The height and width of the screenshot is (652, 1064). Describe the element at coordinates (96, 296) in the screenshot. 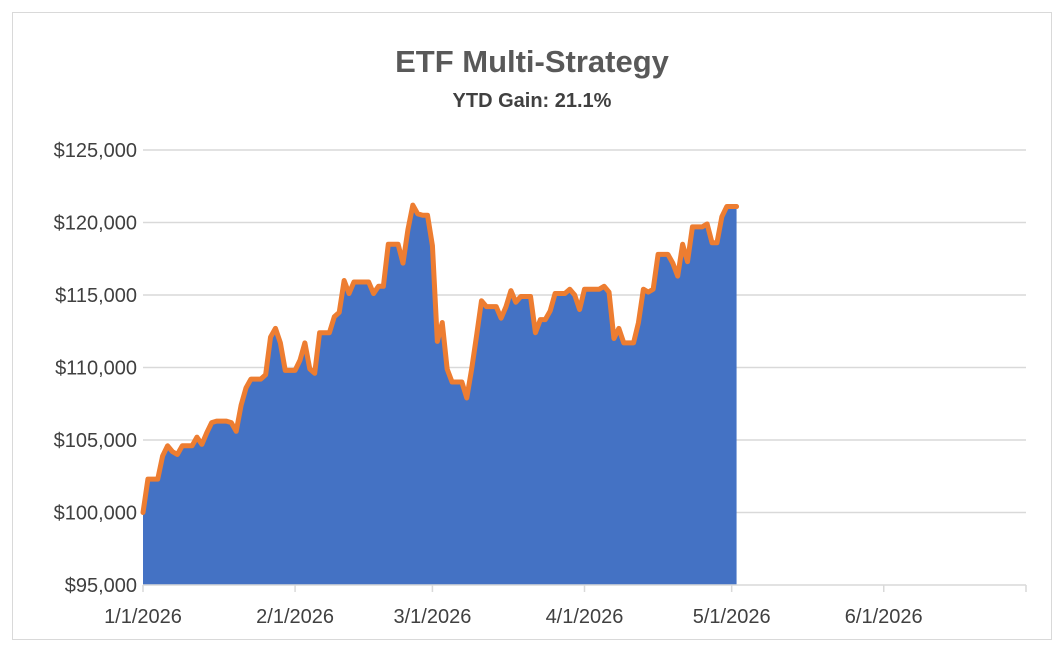

I see `y-tick-label: $115,000` at that location.